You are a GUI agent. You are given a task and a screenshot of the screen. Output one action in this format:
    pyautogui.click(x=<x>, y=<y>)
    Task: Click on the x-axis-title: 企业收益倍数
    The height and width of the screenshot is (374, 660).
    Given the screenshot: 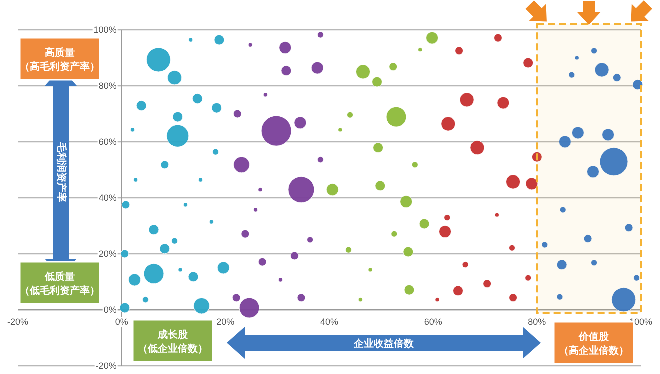 What is the action you would take?
    pyautogui.click(x=384, y=344)
    